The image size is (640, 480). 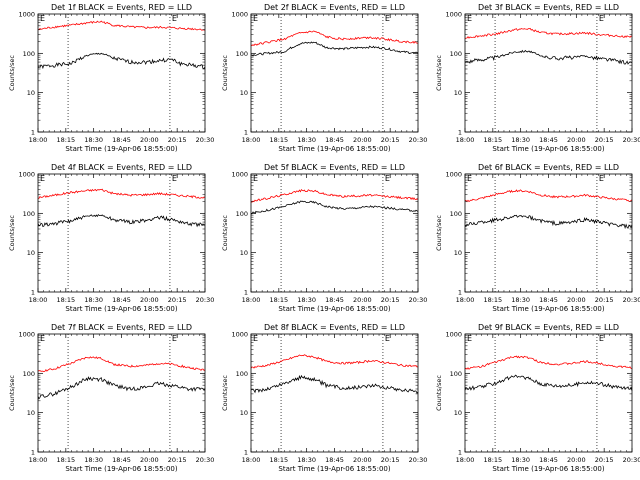 I want to click on panel-title: Det 5f BLACK = Events, RED = LLD, so click(x=334, y=167).